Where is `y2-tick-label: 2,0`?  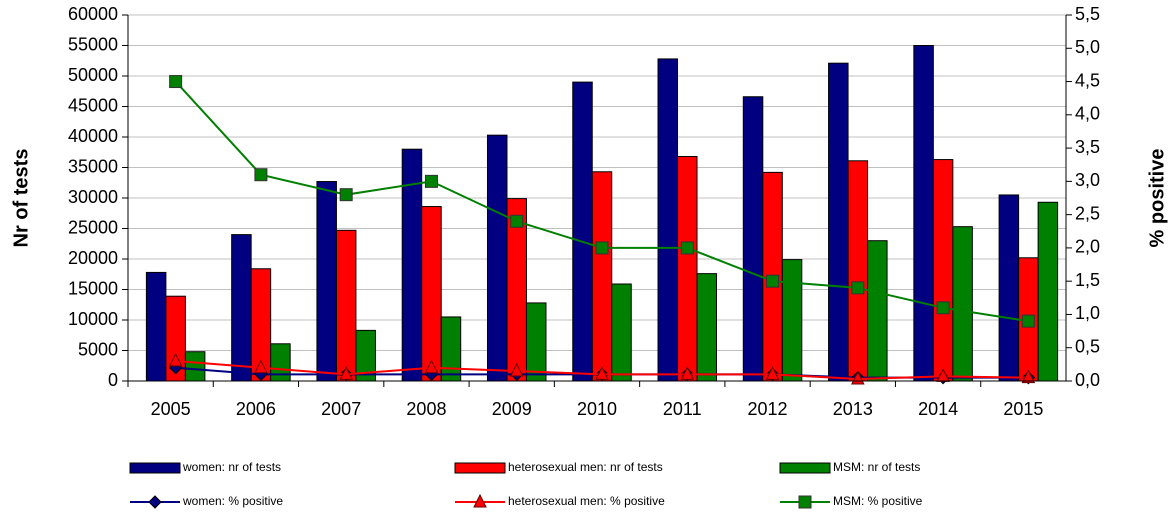
y2-tick-label: 2,0 is located at coordinates (1087, 247).